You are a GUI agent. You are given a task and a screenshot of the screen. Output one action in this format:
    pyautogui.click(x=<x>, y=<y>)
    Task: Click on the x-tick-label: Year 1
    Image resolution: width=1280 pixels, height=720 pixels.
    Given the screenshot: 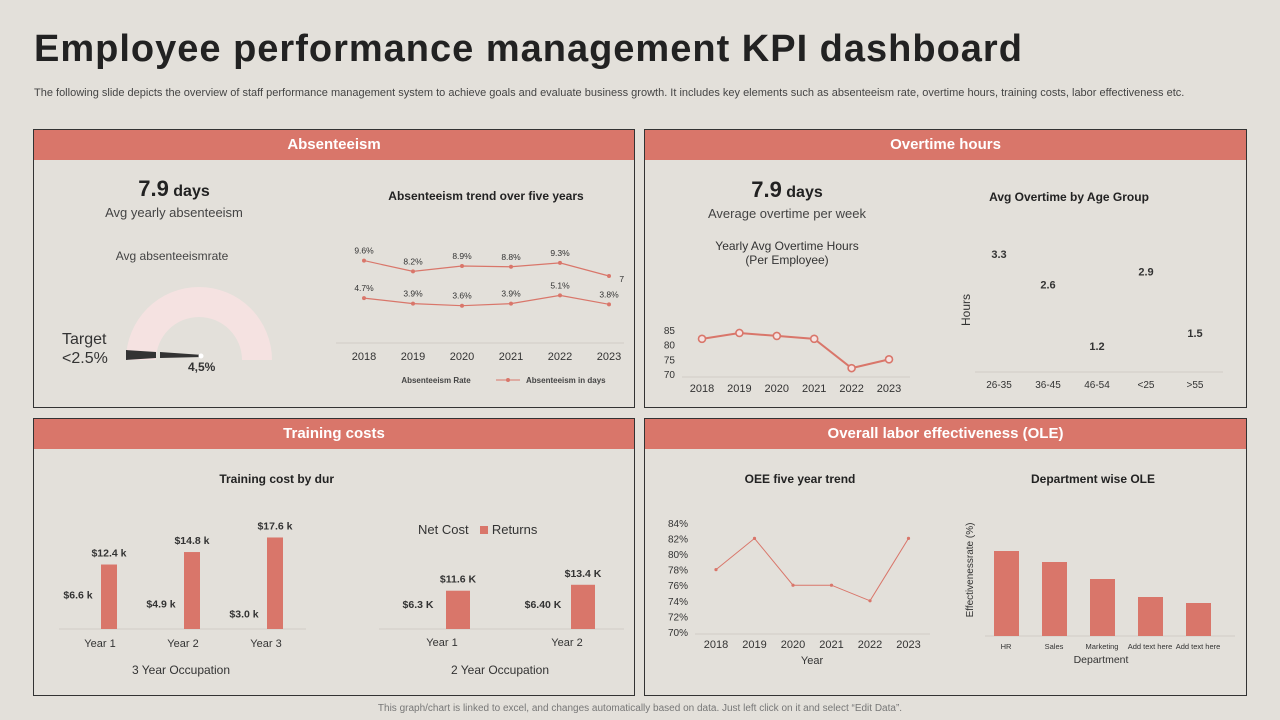 What is the action you would take?
    pyautogui.click(x=441, y=643)
    